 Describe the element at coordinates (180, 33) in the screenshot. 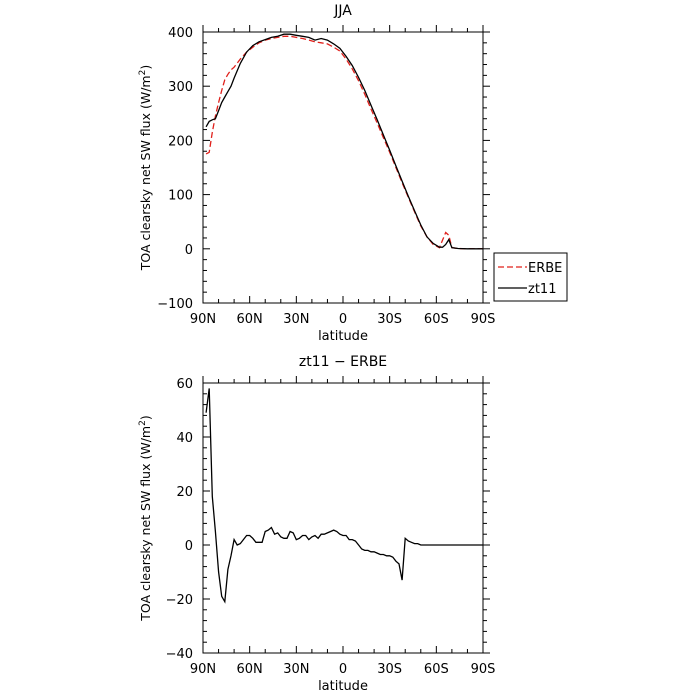

I see `y-tick-label: 400` at that location.